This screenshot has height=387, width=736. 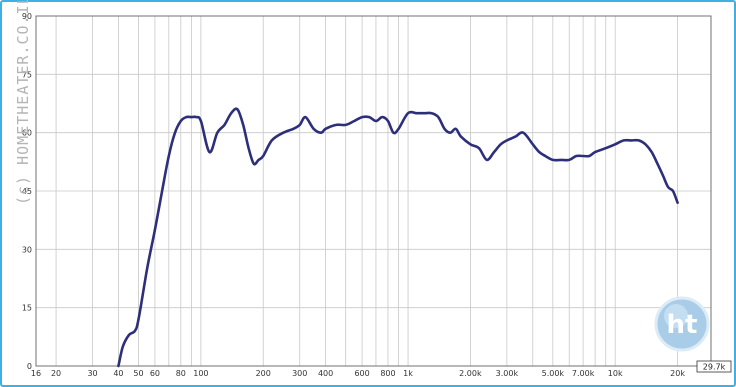 I want to click on x-tick-label: 100, so click(x=200, y=373).